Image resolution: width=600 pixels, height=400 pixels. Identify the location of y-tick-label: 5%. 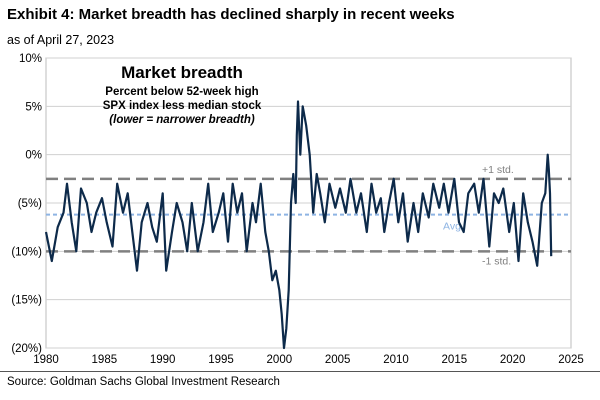
(33, 107).